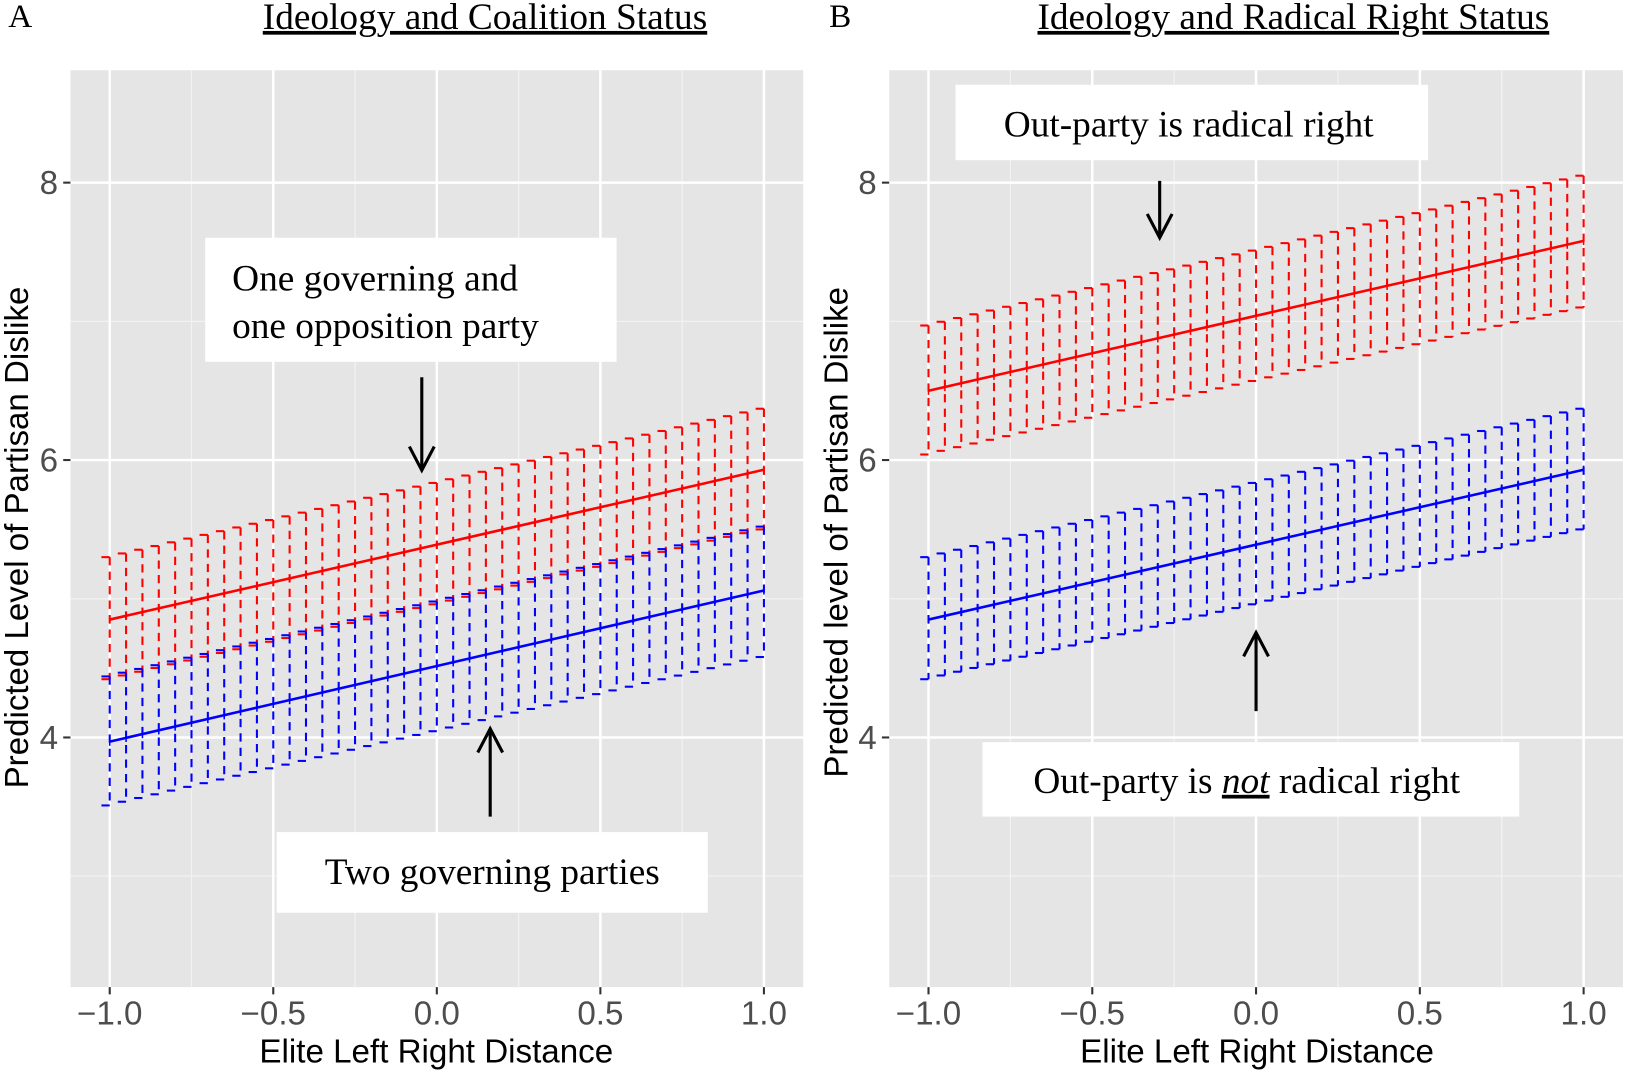 The height and width of the screenshot is (1075, 1625). Describe the element at coordinates (1189, 124) in the screenshot. I see `annotation-line: Out-party is radical right` at that location.